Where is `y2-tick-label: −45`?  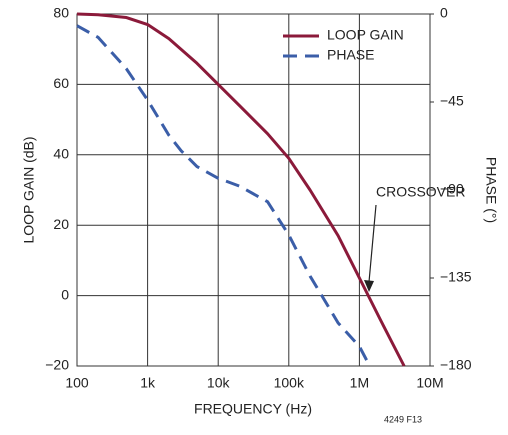 y2-tick-label: −45 is located at coordinates (452, 101).